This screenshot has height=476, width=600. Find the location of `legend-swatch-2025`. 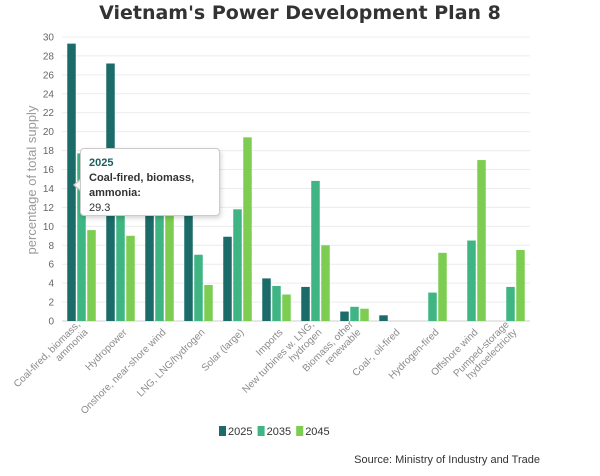

legend-swatch-2025 is located at coordinates (222, 431).